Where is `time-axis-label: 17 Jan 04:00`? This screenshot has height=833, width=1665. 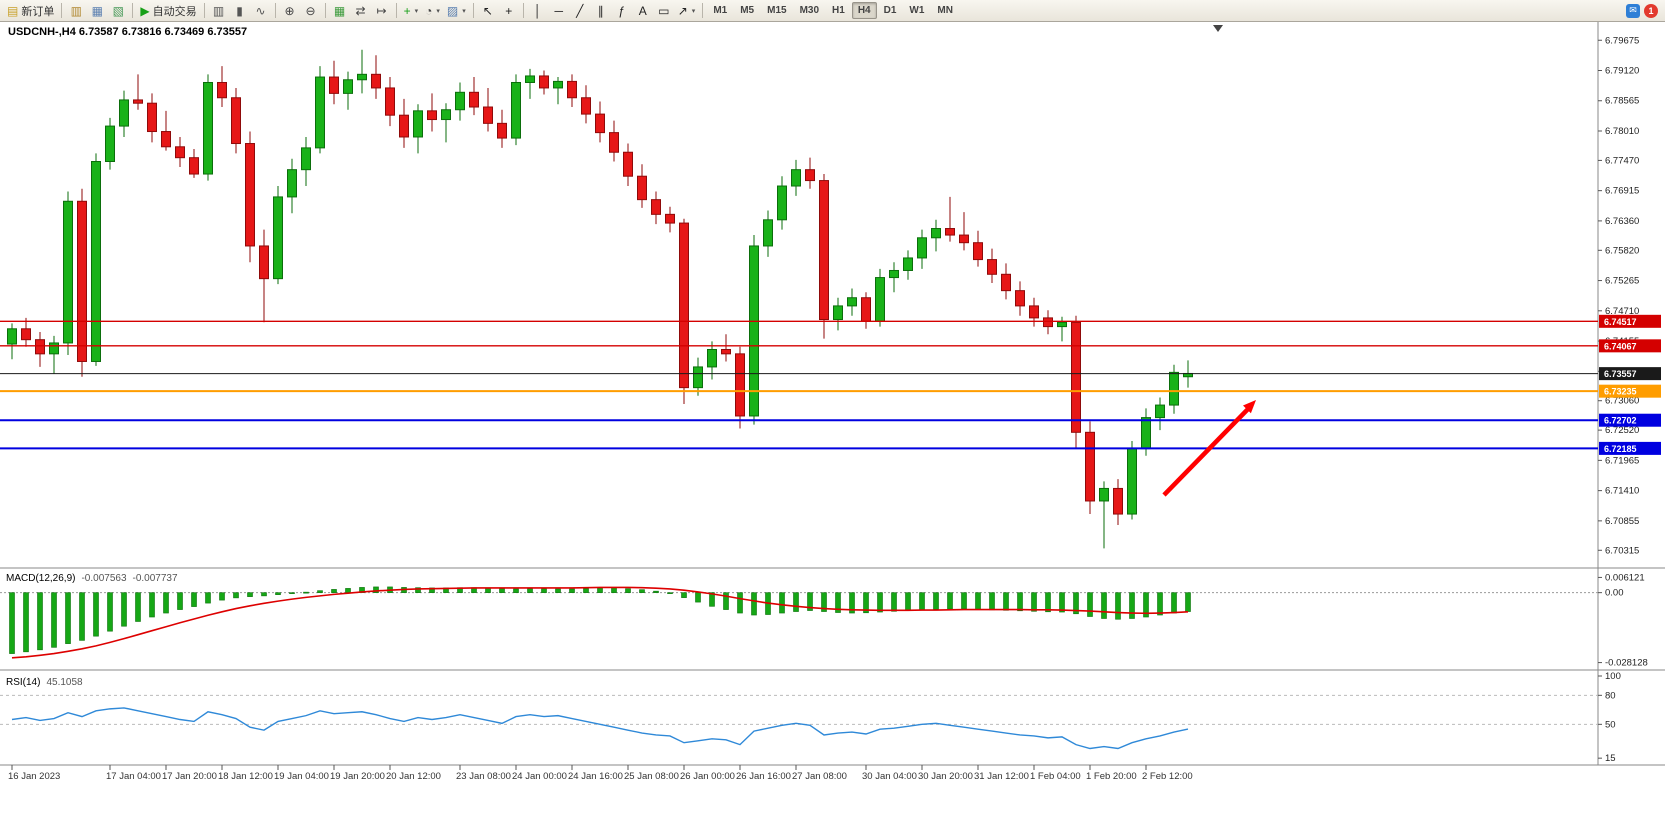 time-axis-label: 17 Jan 04:00 is located at coordinates (133, 776).